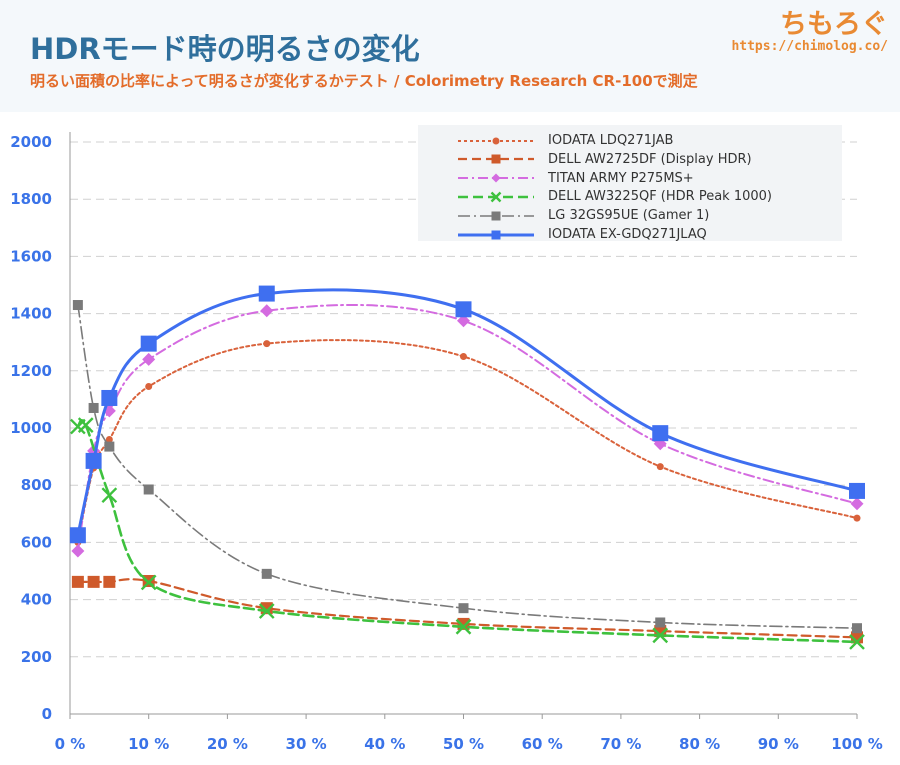  I want to click on y-tick-label: 1800, so click(31, 199).